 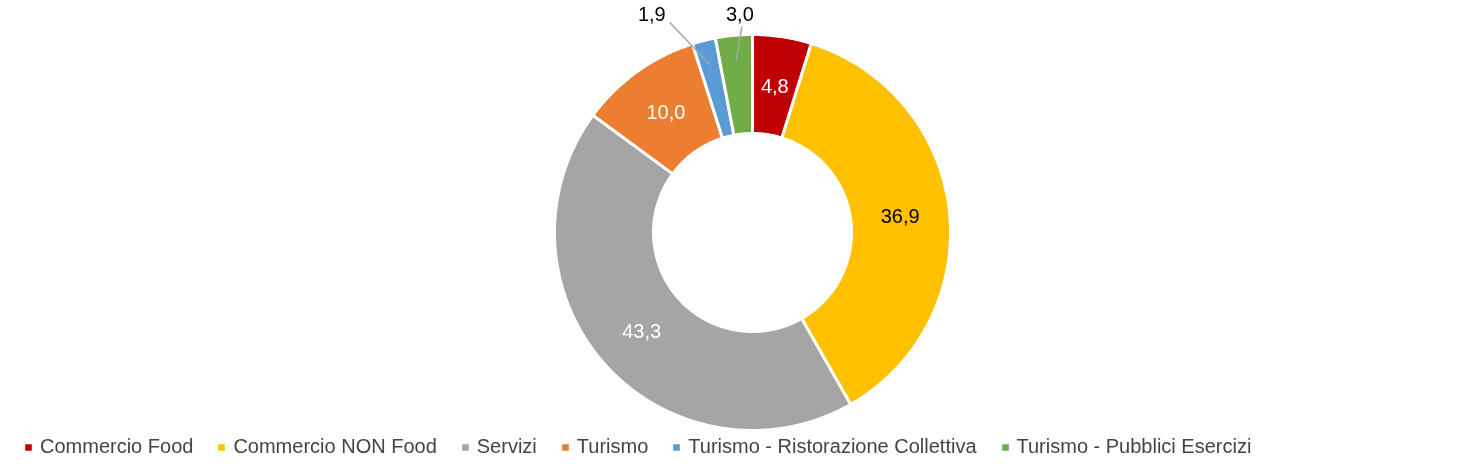 What do you see at coordinates (642, 331) in the screenshot?
I see `data-label: 43,3` at bounding box center [642, 331].